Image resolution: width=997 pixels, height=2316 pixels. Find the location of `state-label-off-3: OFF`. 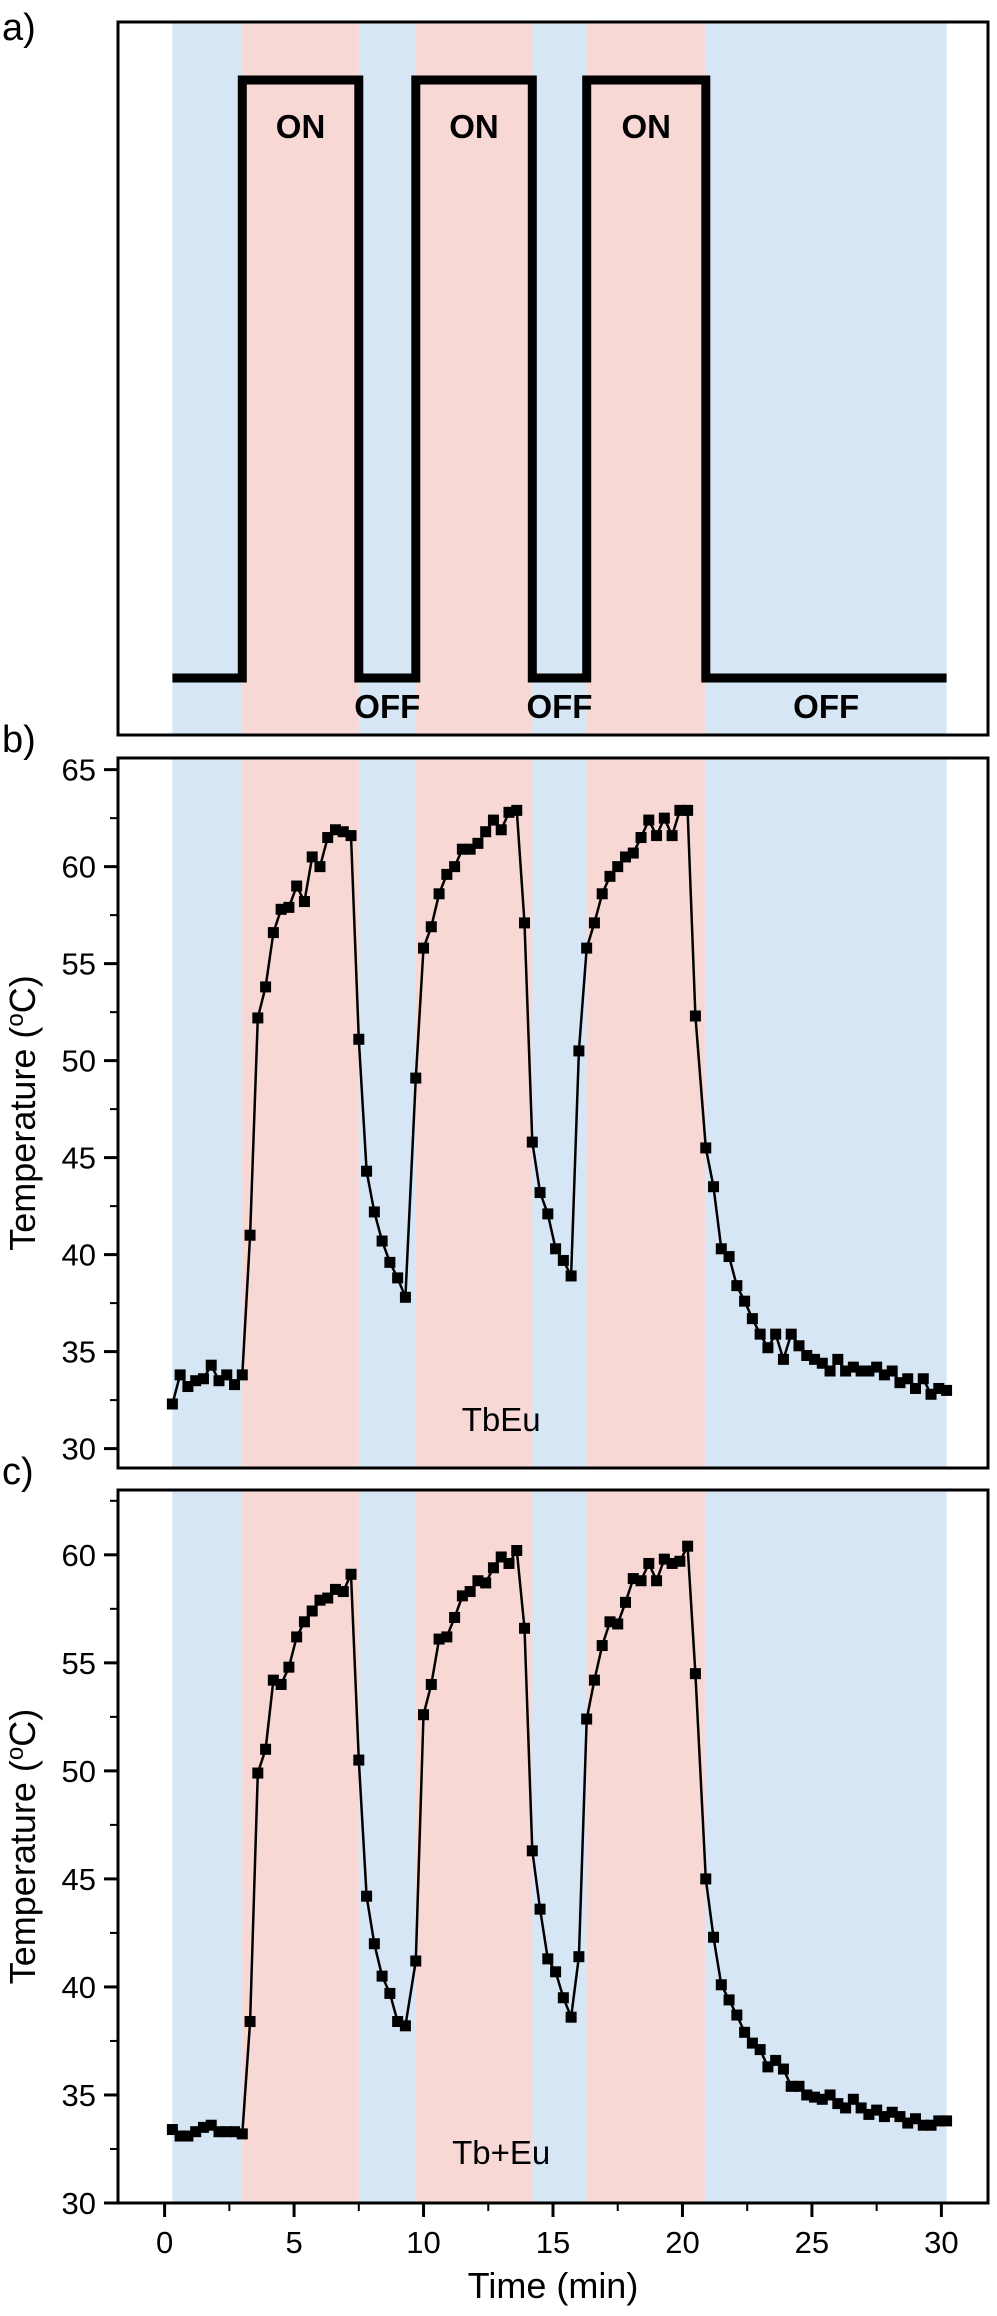

state-label-off-3: OFF is located at coordinates (387, 706).